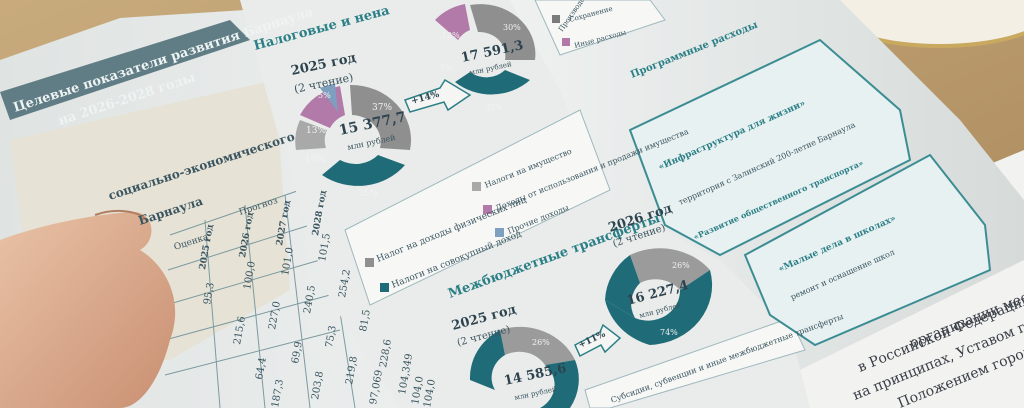 This screenshot has height=408, width=1024. I want to click on cell: 69,9, so click(297, 353).